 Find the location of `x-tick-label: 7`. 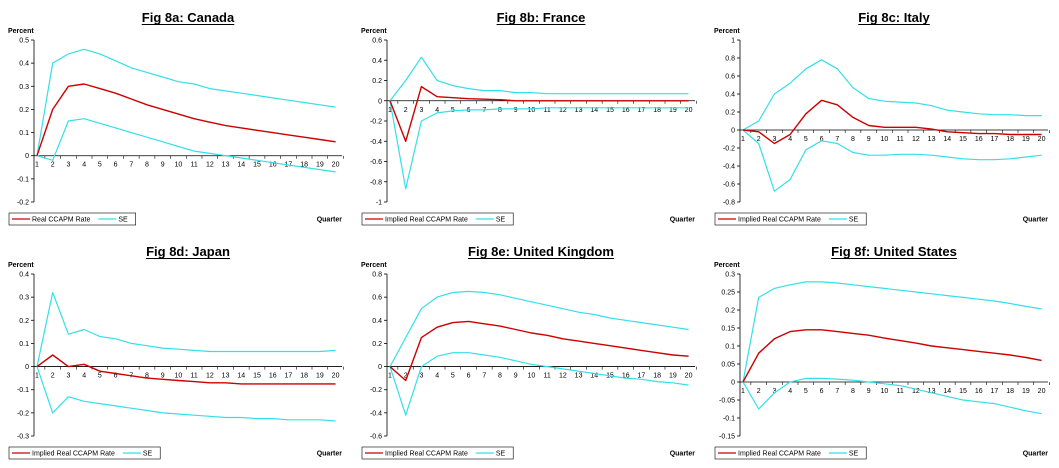

x-tick-label: 7 is located at coordinates (837, 391).